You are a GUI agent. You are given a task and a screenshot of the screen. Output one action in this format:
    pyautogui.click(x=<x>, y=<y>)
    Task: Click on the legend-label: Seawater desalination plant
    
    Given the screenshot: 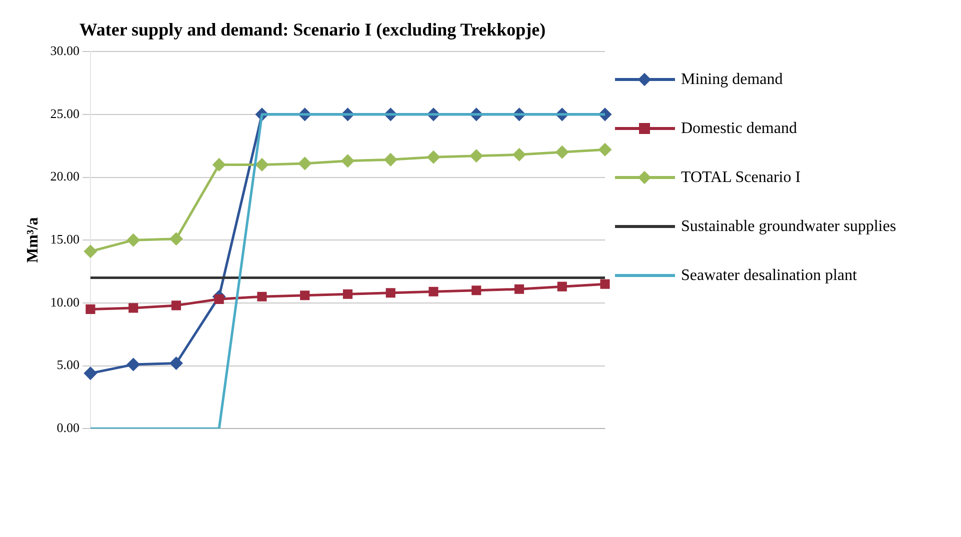 What is the action you would take?
    pyautogui.click(x=769, y=275)
    